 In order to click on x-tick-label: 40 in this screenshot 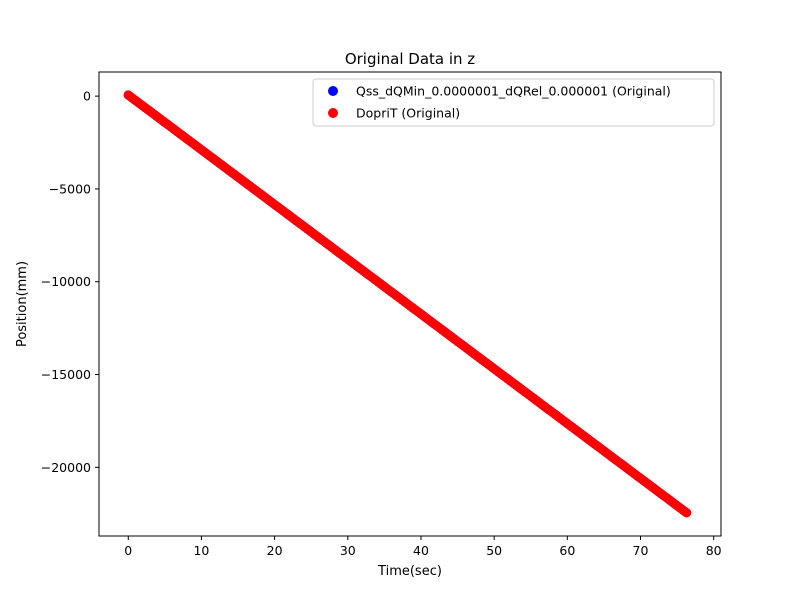, I will do `click(421, 550)`.